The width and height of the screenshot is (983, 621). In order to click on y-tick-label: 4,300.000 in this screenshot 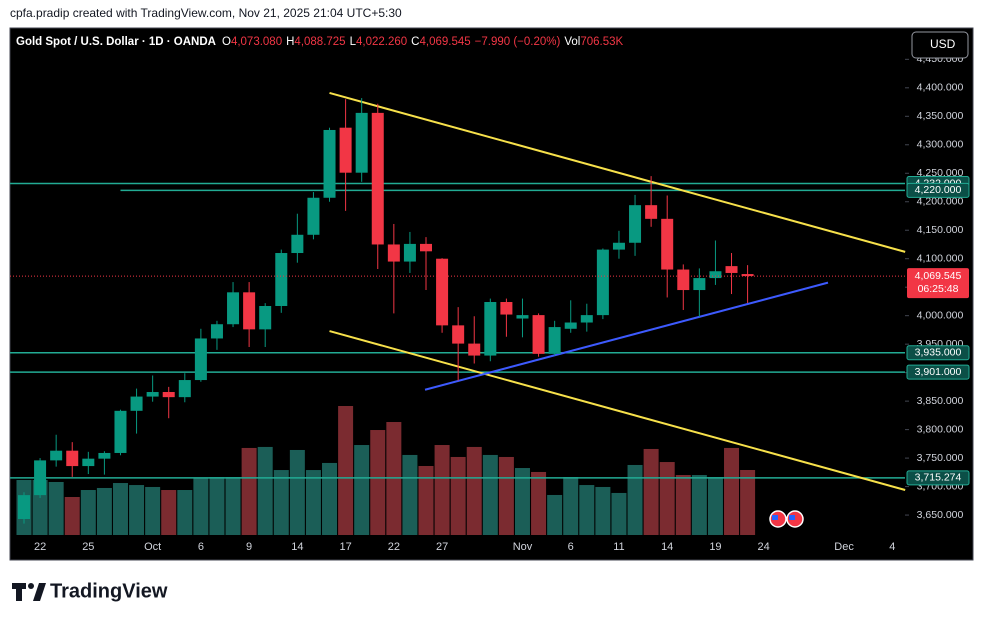, I will do `click(940, 145)`.